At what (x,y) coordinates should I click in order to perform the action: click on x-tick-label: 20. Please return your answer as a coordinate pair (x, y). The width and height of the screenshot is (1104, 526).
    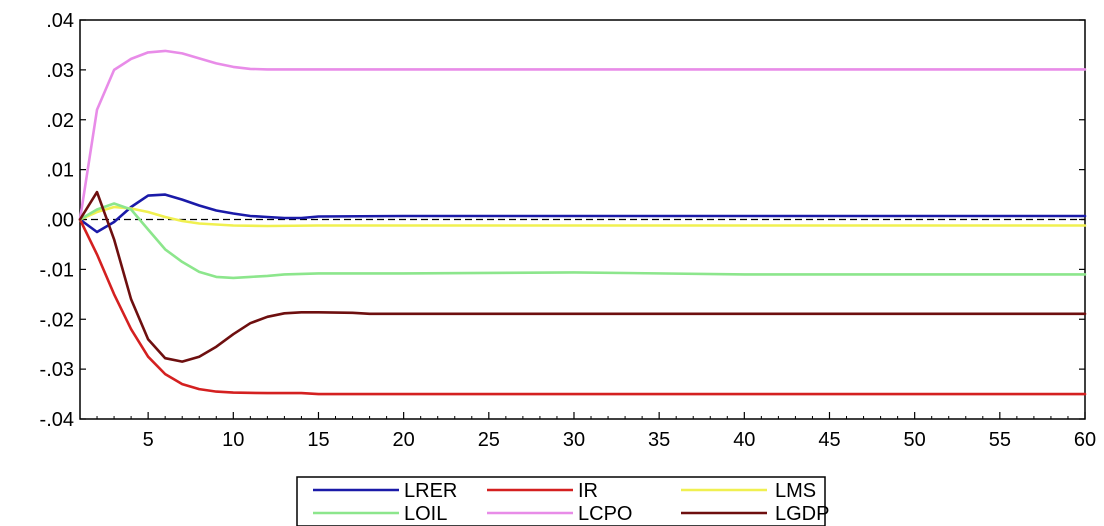
    Looking at the image, I should click on (404, 440).